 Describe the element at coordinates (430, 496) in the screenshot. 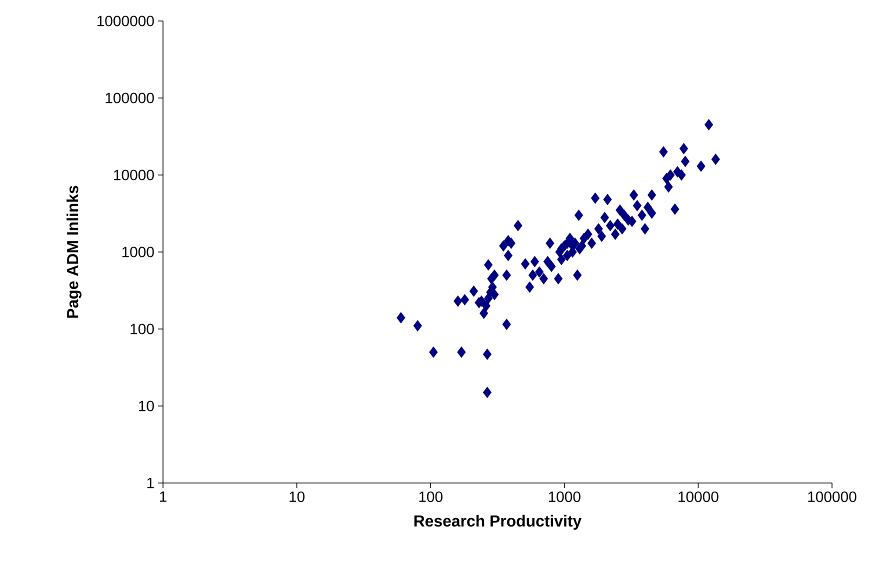

I see `x-tick-label: 100` at that location.